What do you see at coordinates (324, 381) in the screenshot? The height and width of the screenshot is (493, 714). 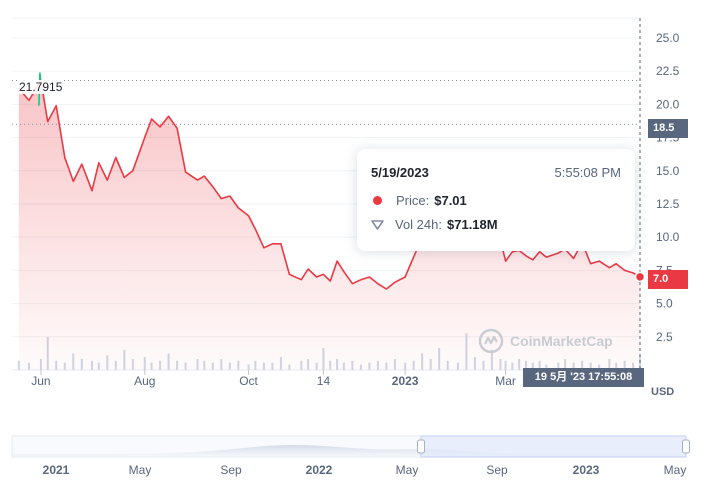 I see `x-tick-label: 14` at bounding box center [324, 381].